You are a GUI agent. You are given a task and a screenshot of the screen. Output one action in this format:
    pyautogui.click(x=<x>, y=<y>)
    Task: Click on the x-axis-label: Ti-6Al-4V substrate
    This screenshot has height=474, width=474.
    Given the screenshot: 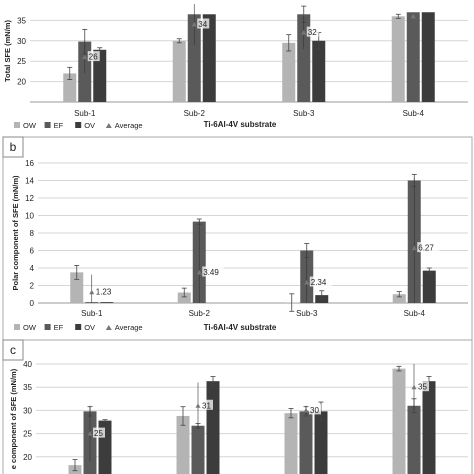 What is the action you would take?
    pyautogui.click(x=240, y=327)
    